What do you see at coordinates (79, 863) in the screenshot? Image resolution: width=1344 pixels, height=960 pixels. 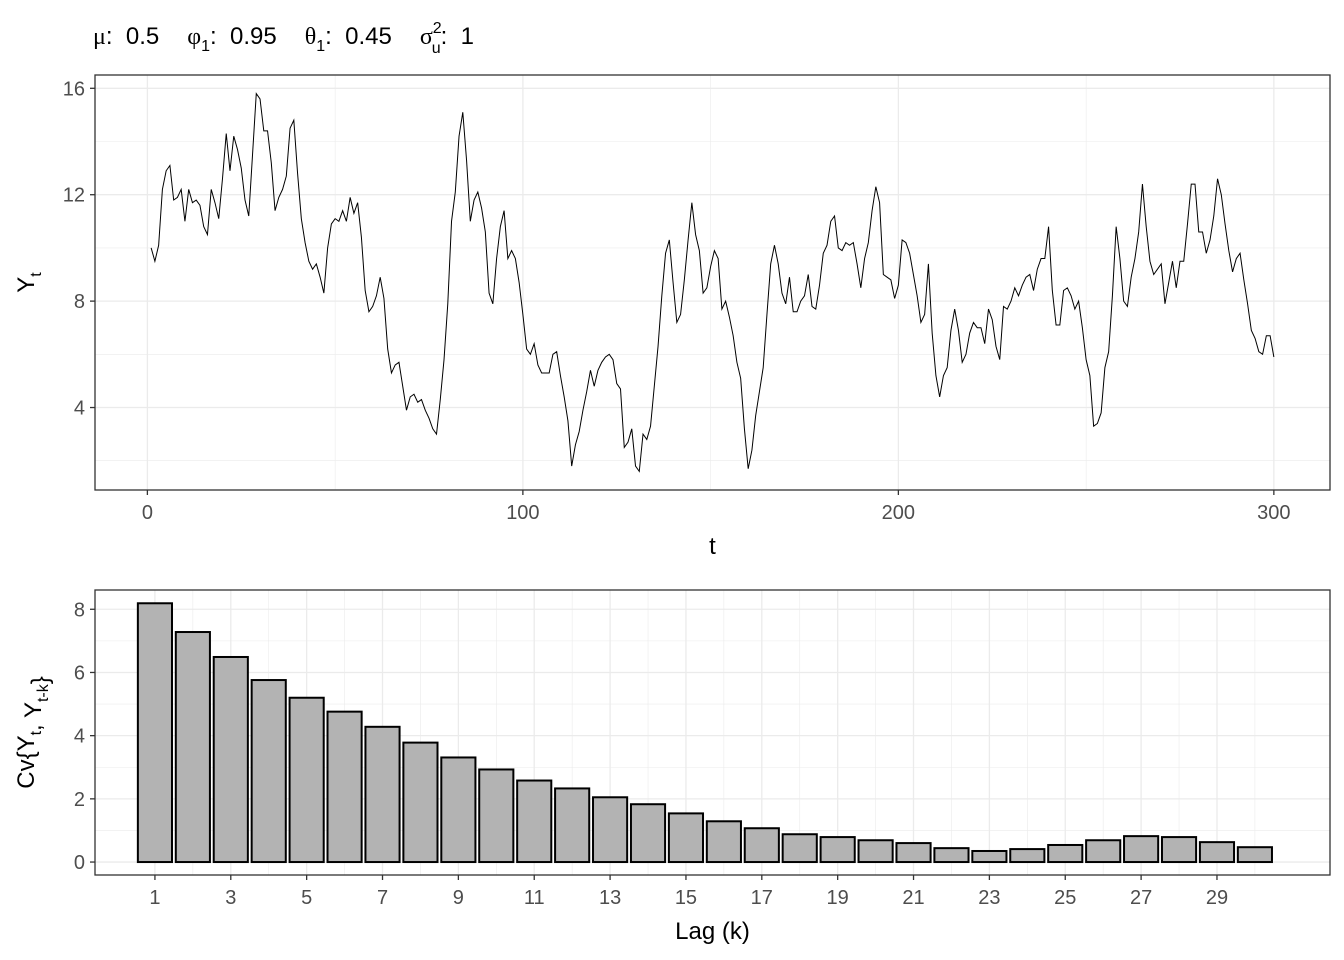 I see `y-tick-label: 0` at bounding box center [79, 863].